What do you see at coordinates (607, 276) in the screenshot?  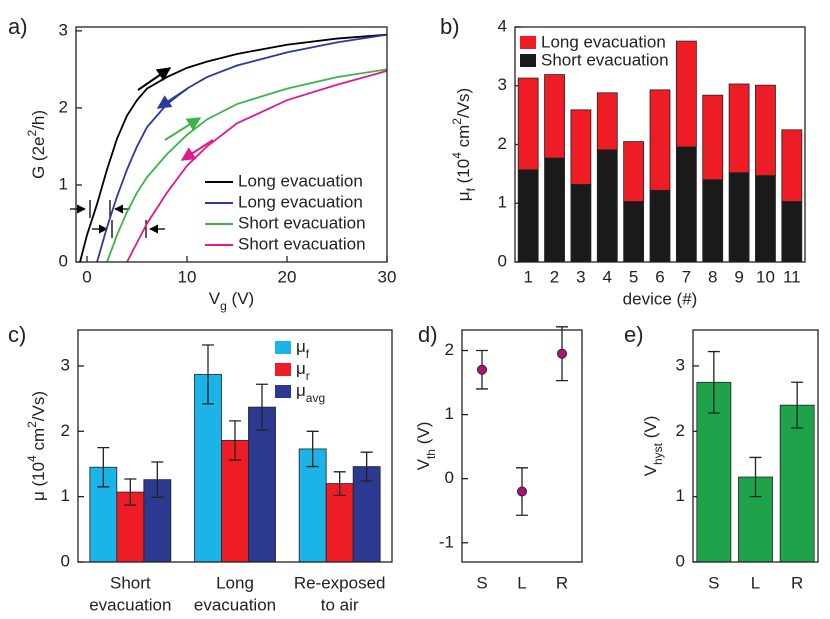 I see `x-tick-label: 4` at bounding box center [607, 276].